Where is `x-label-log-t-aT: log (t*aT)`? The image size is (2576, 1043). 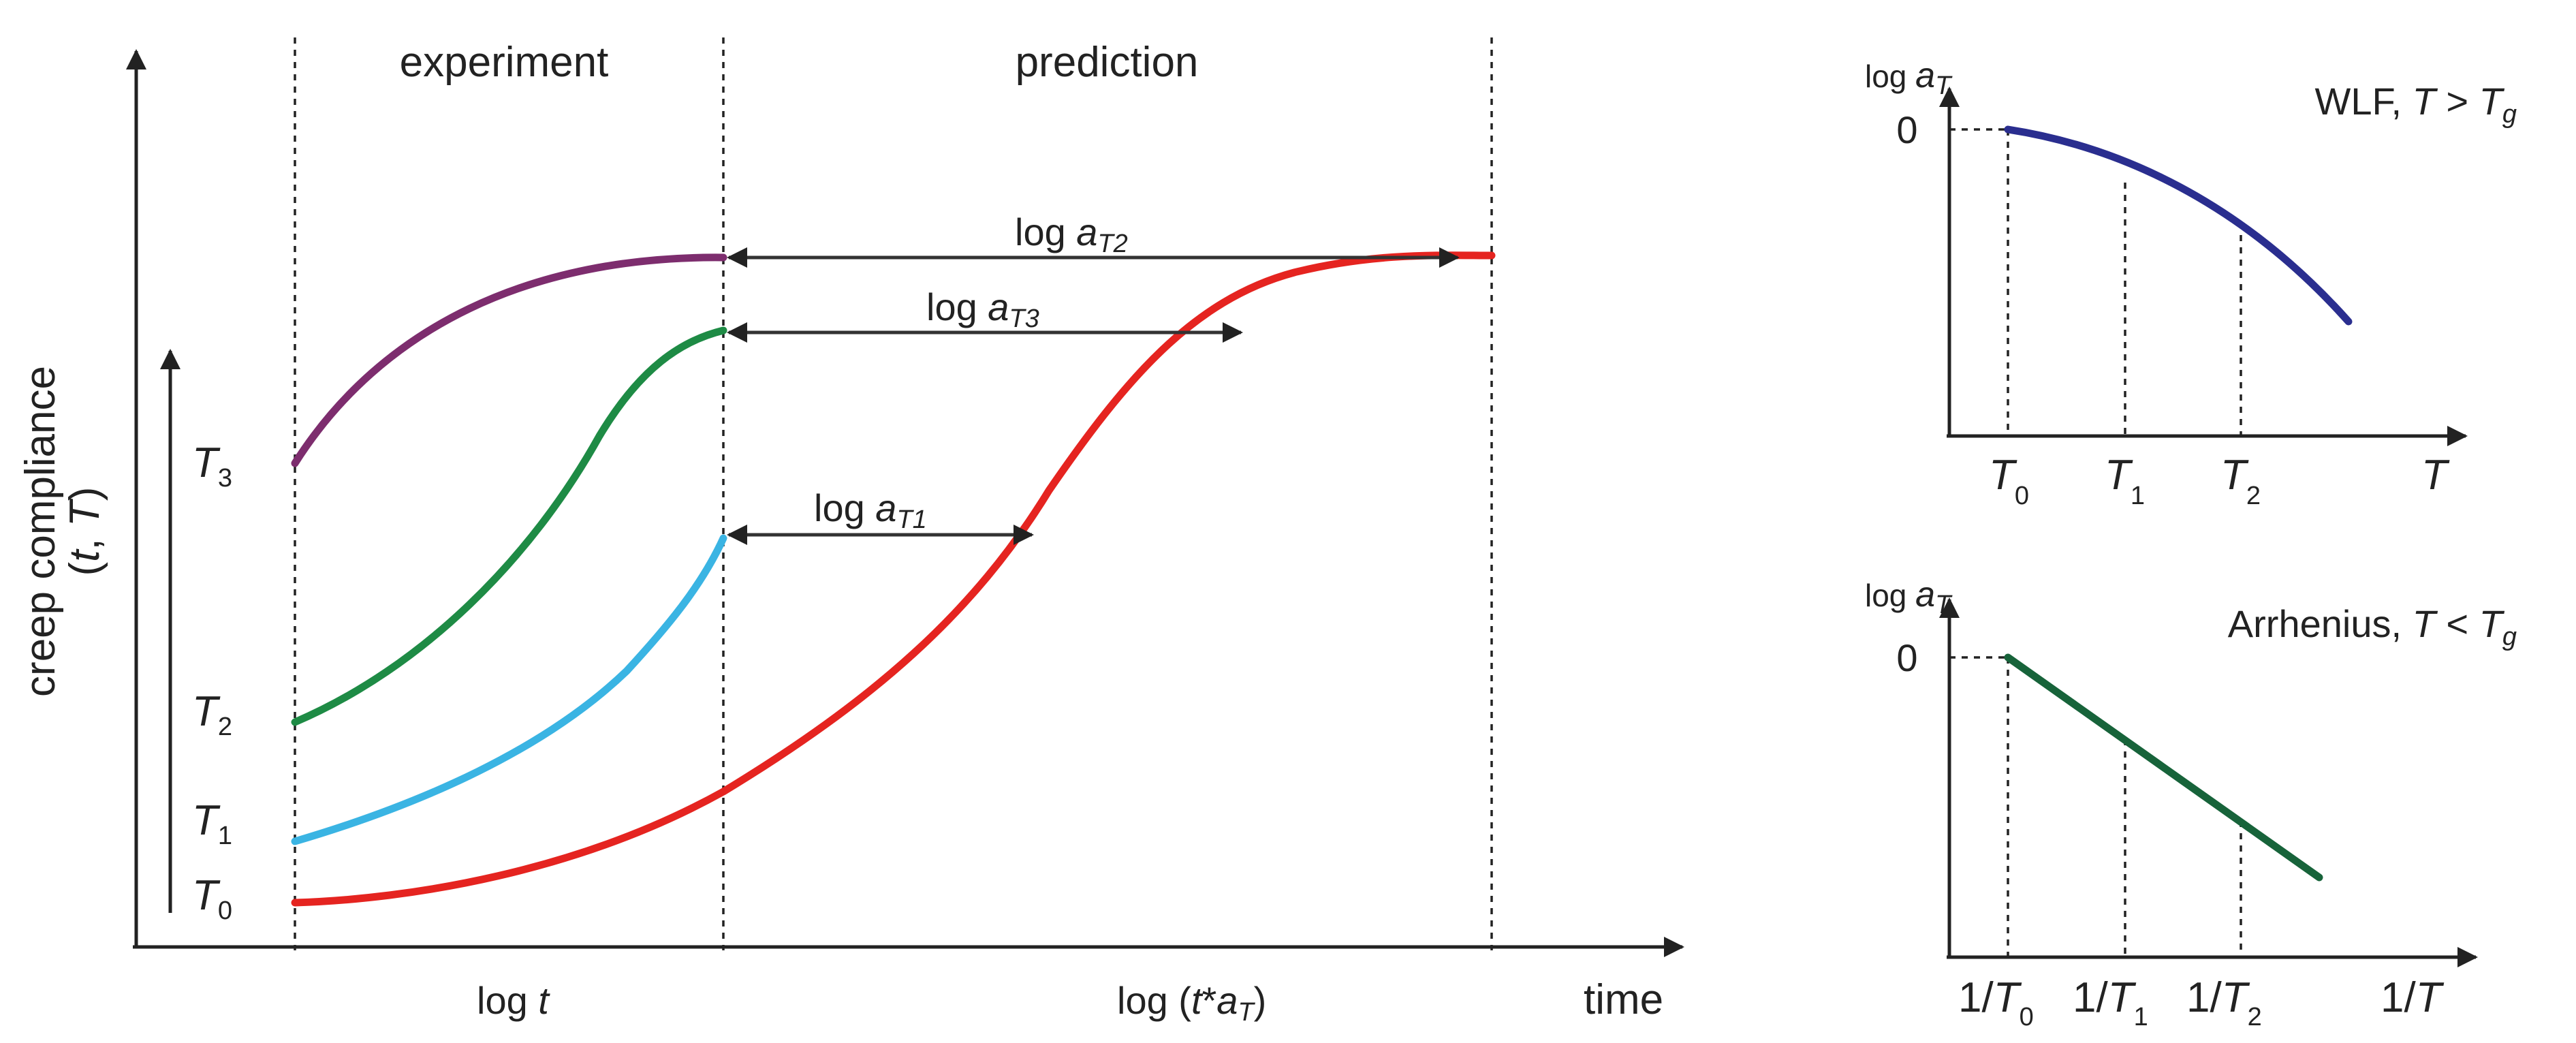
x-label-log-t-aT: log (t*aT) is located at coordinates (1191, 1003).